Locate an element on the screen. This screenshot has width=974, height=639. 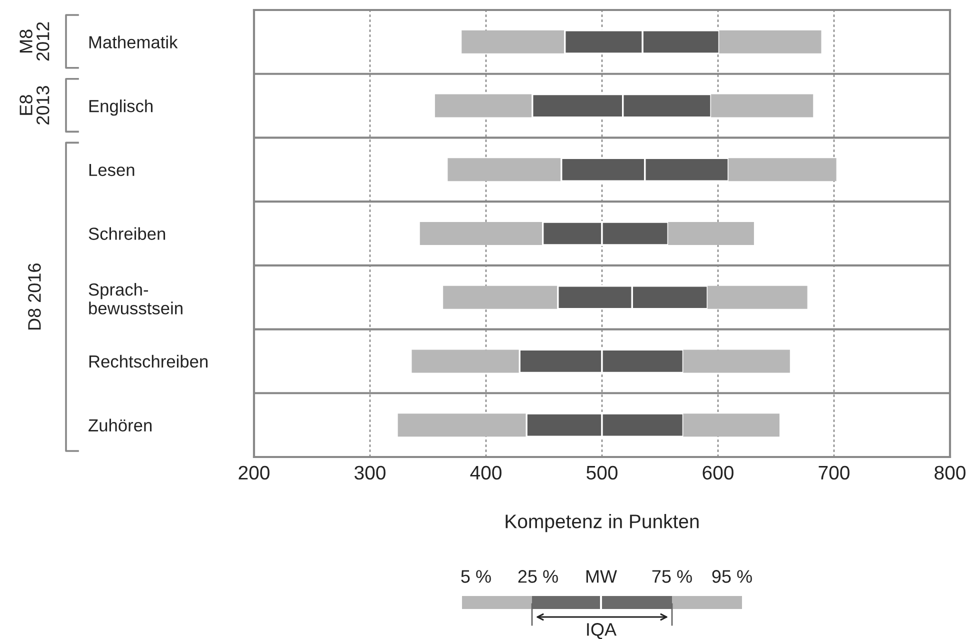
text: M8 2012 is located at coordinates (35, 41).